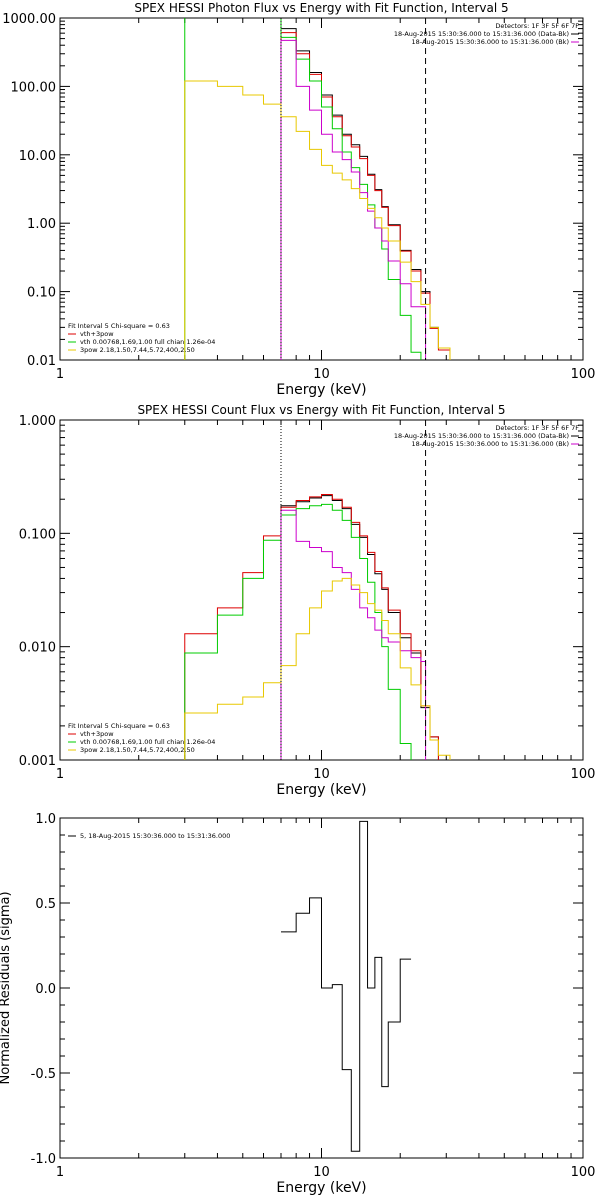 This screenshot has height=1204, width=600. Describe the element at coordinates (45, 904) in the screenshot. I see `y-tick-label: 0.5` at that location.